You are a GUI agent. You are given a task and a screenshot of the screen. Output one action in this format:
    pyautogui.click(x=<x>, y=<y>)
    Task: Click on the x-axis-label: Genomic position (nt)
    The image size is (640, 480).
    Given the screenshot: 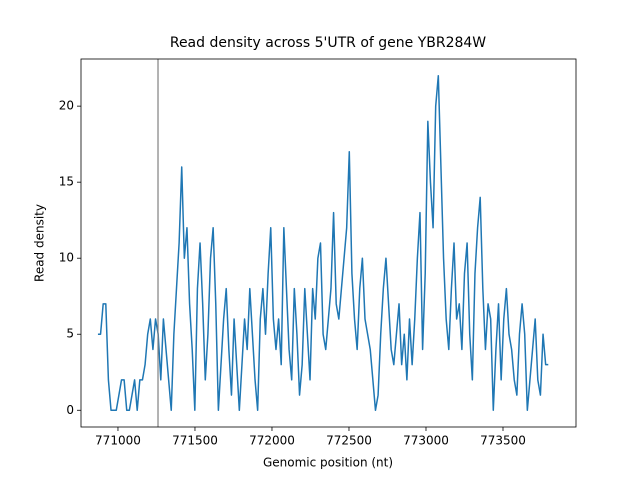 What is the action you would take?
    pyautogui.click(x=328, y=463)
    